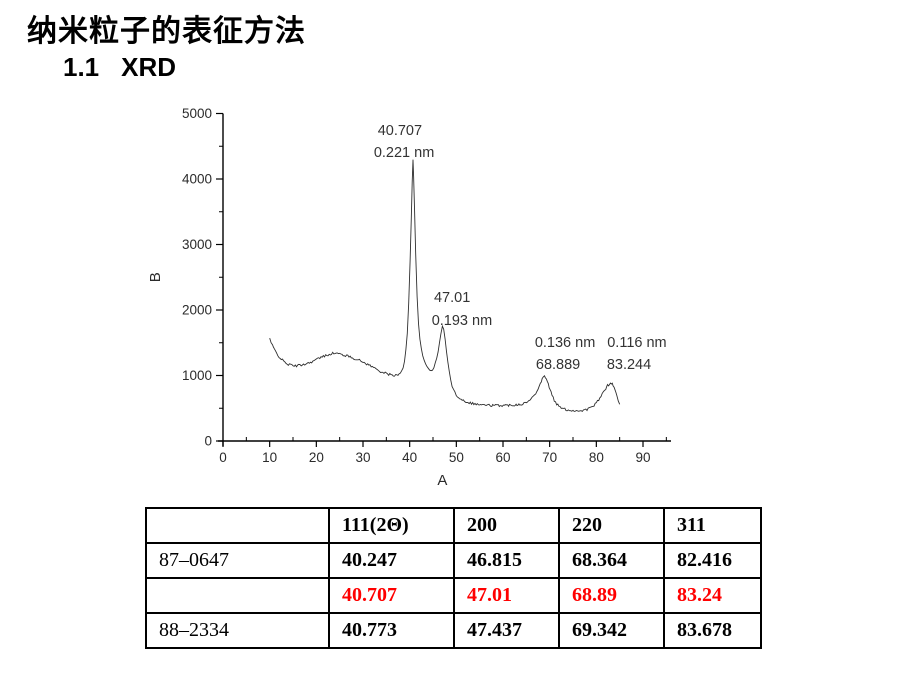  I want to click on y-tick-label: 1000, so click(197, 375).